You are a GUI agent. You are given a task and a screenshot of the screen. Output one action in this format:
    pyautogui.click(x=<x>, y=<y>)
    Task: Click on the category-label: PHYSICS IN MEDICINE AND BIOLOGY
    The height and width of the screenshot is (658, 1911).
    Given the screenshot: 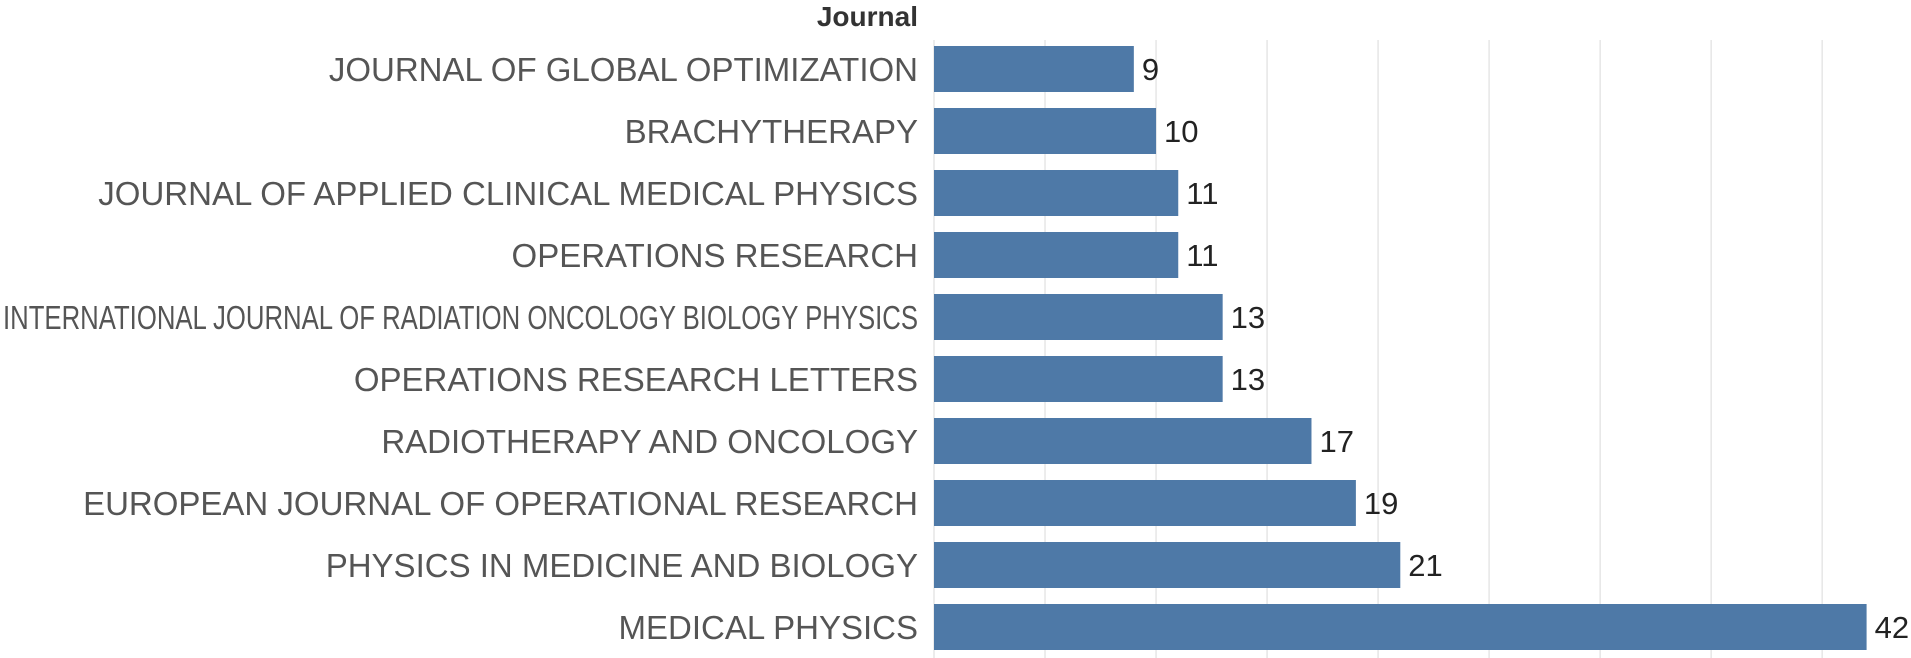 What is the action you would take?
    pyautogui.click(x=622, y=565)
    